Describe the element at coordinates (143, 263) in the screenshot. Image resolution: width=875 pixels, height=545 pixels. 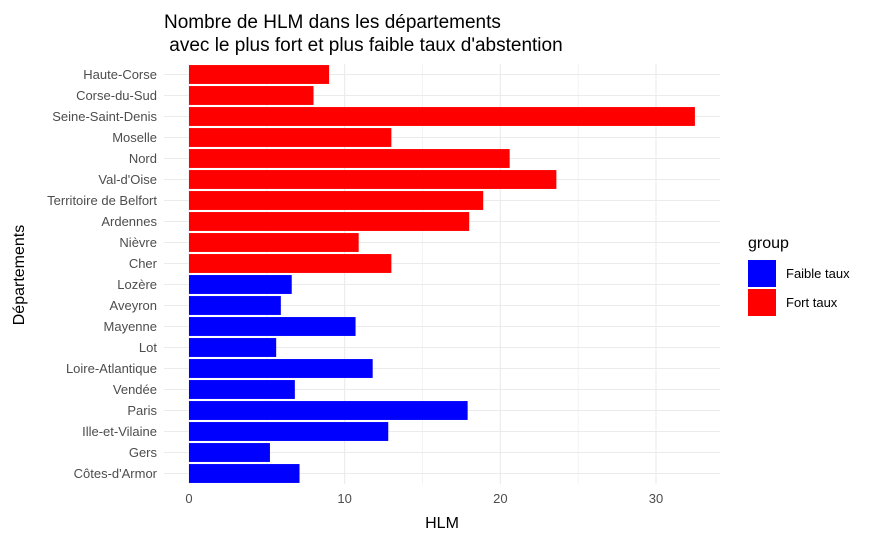
I see `y-tick-label: Cher` at that location.